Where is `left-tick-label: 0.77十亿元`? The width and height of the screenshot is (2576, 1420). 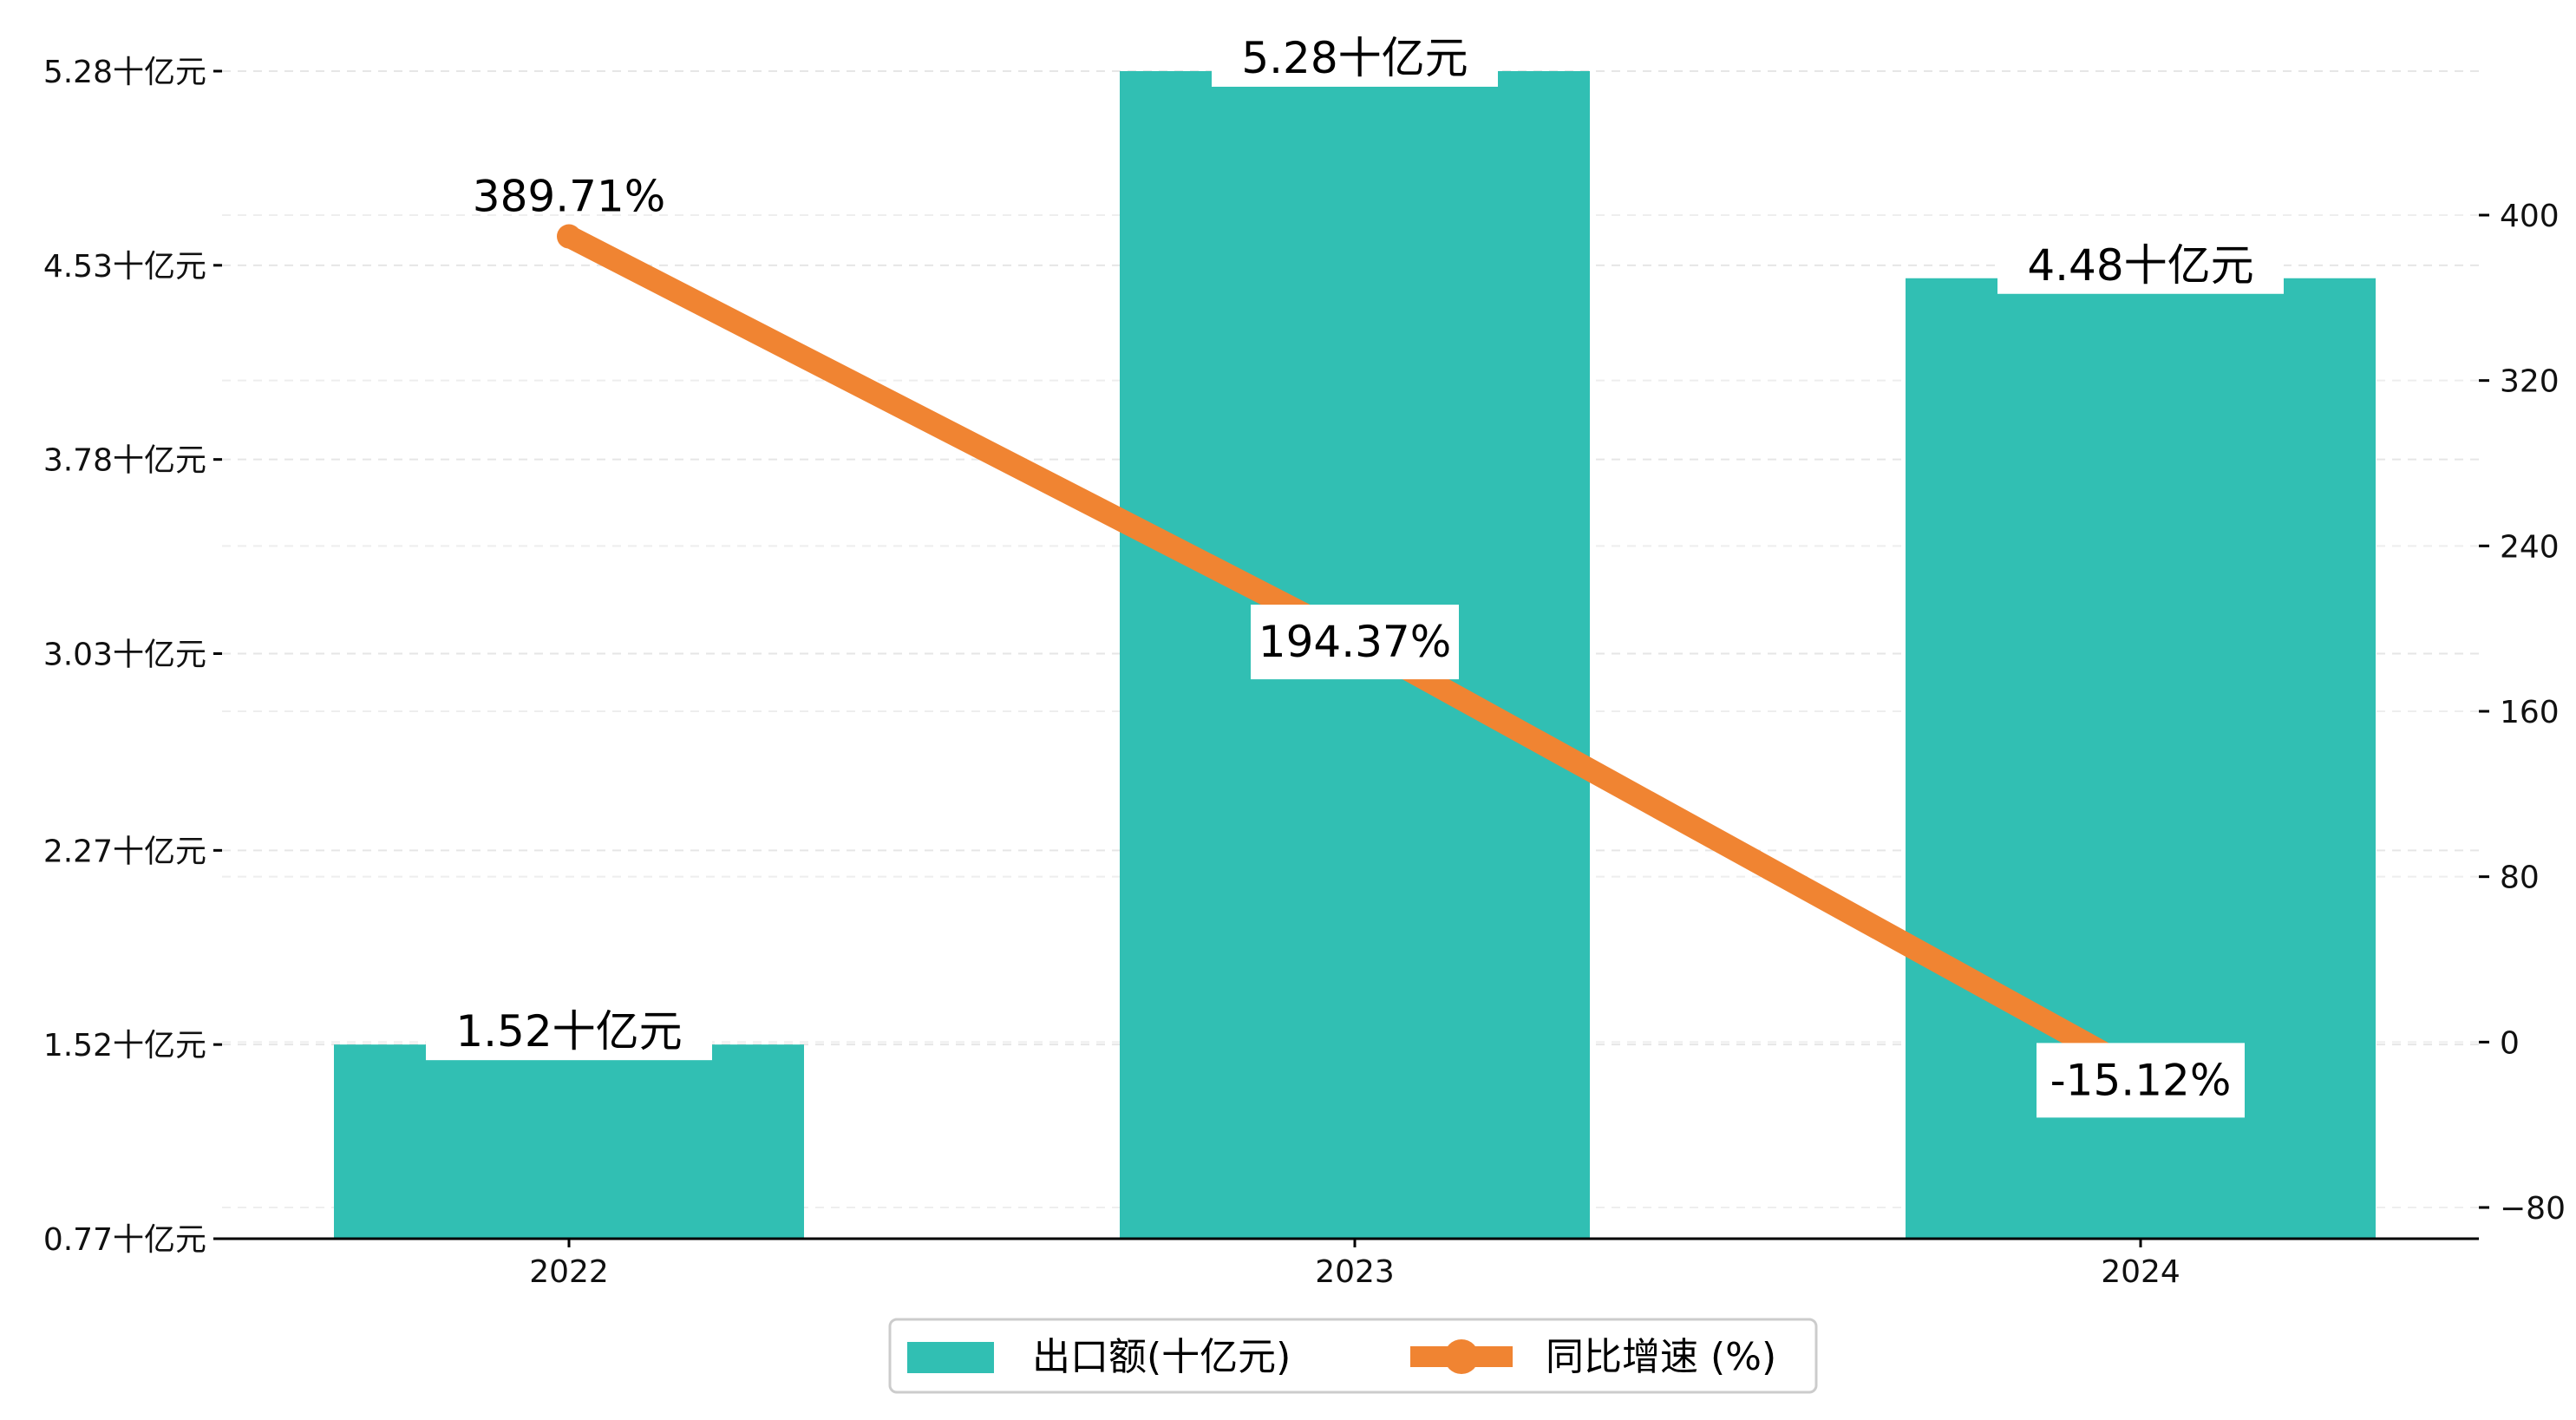 left-tick-label: 0.77十亿元 is located at coordinates (124, 1240).